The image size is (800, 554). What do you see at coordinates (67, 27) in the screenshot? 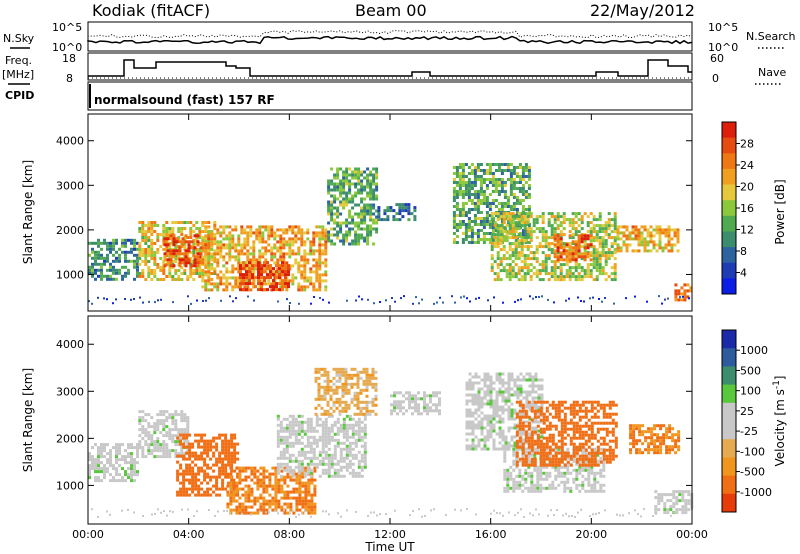
I see `noise-left-tick-top: 10^5` at bounding box center [67, 27].